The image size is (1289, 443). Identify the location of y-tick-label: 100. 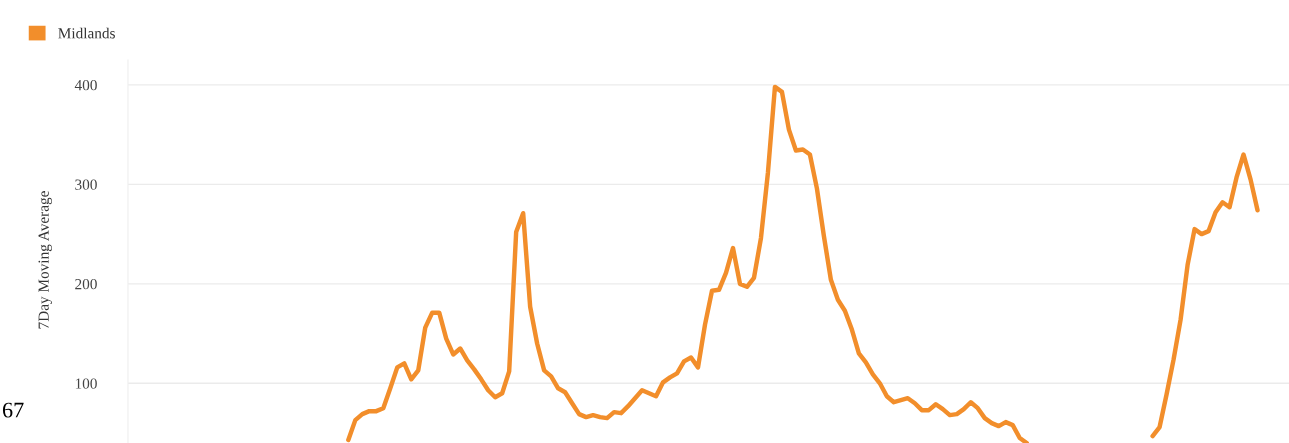
(86, 383).